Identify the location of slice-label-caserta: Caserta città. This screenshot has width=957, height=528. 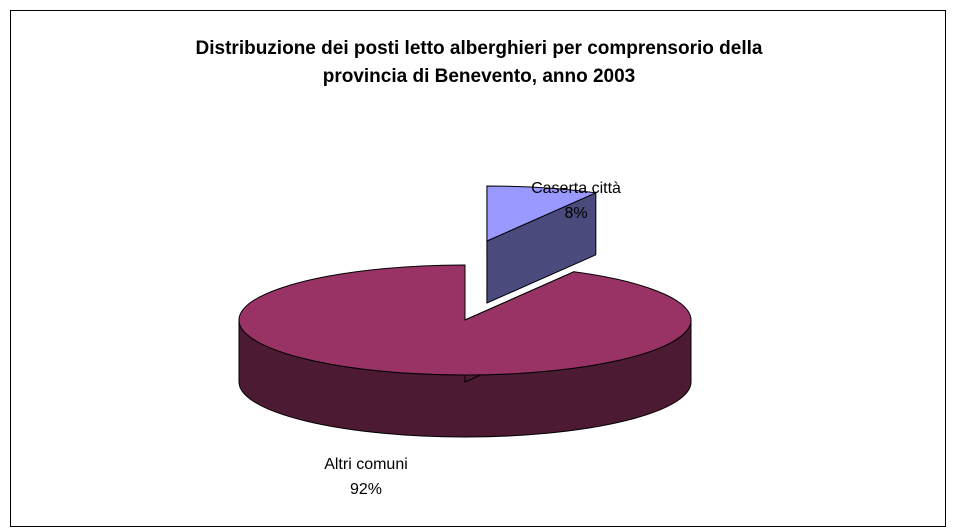
(576, 188).